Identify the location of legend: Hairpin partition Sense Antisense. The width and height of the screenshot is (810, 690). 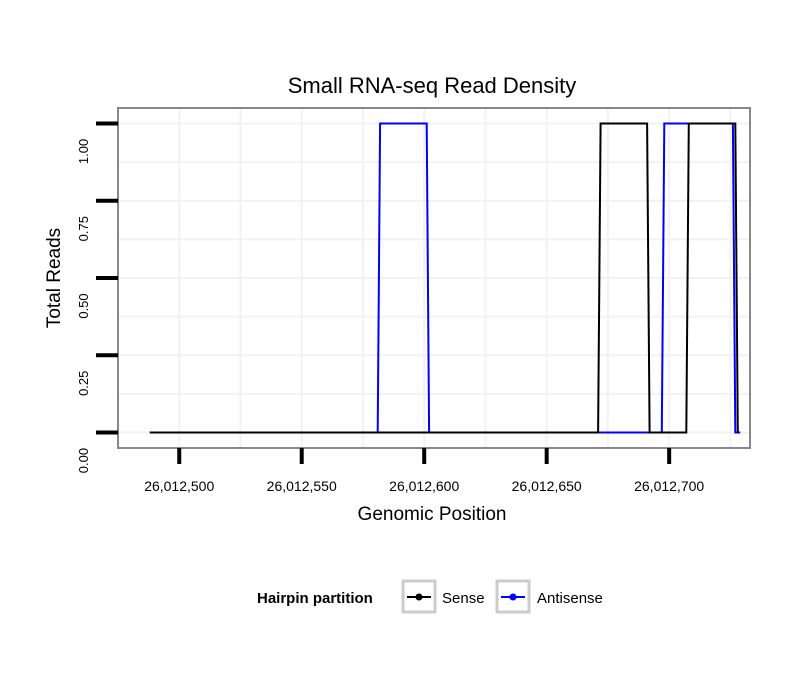
(430, 596).